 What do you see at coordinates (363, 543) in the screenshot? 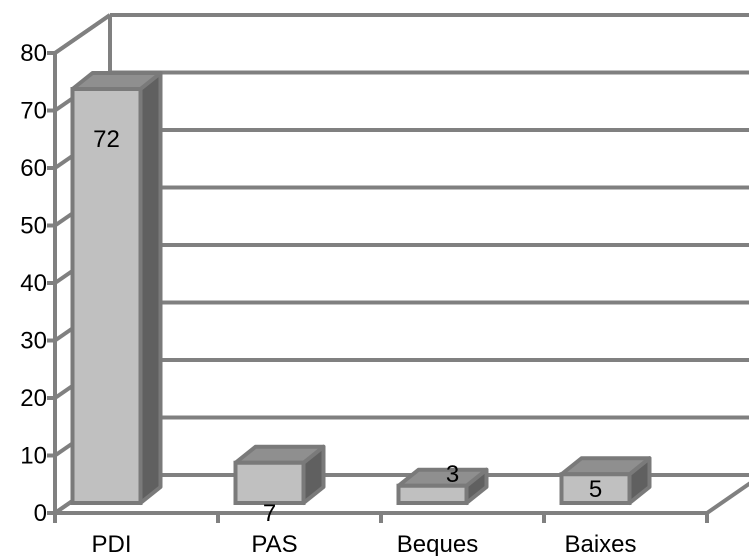
I see `x-category-labels: PDI PAS Beques Baixes` at bounding box center [363, 543].